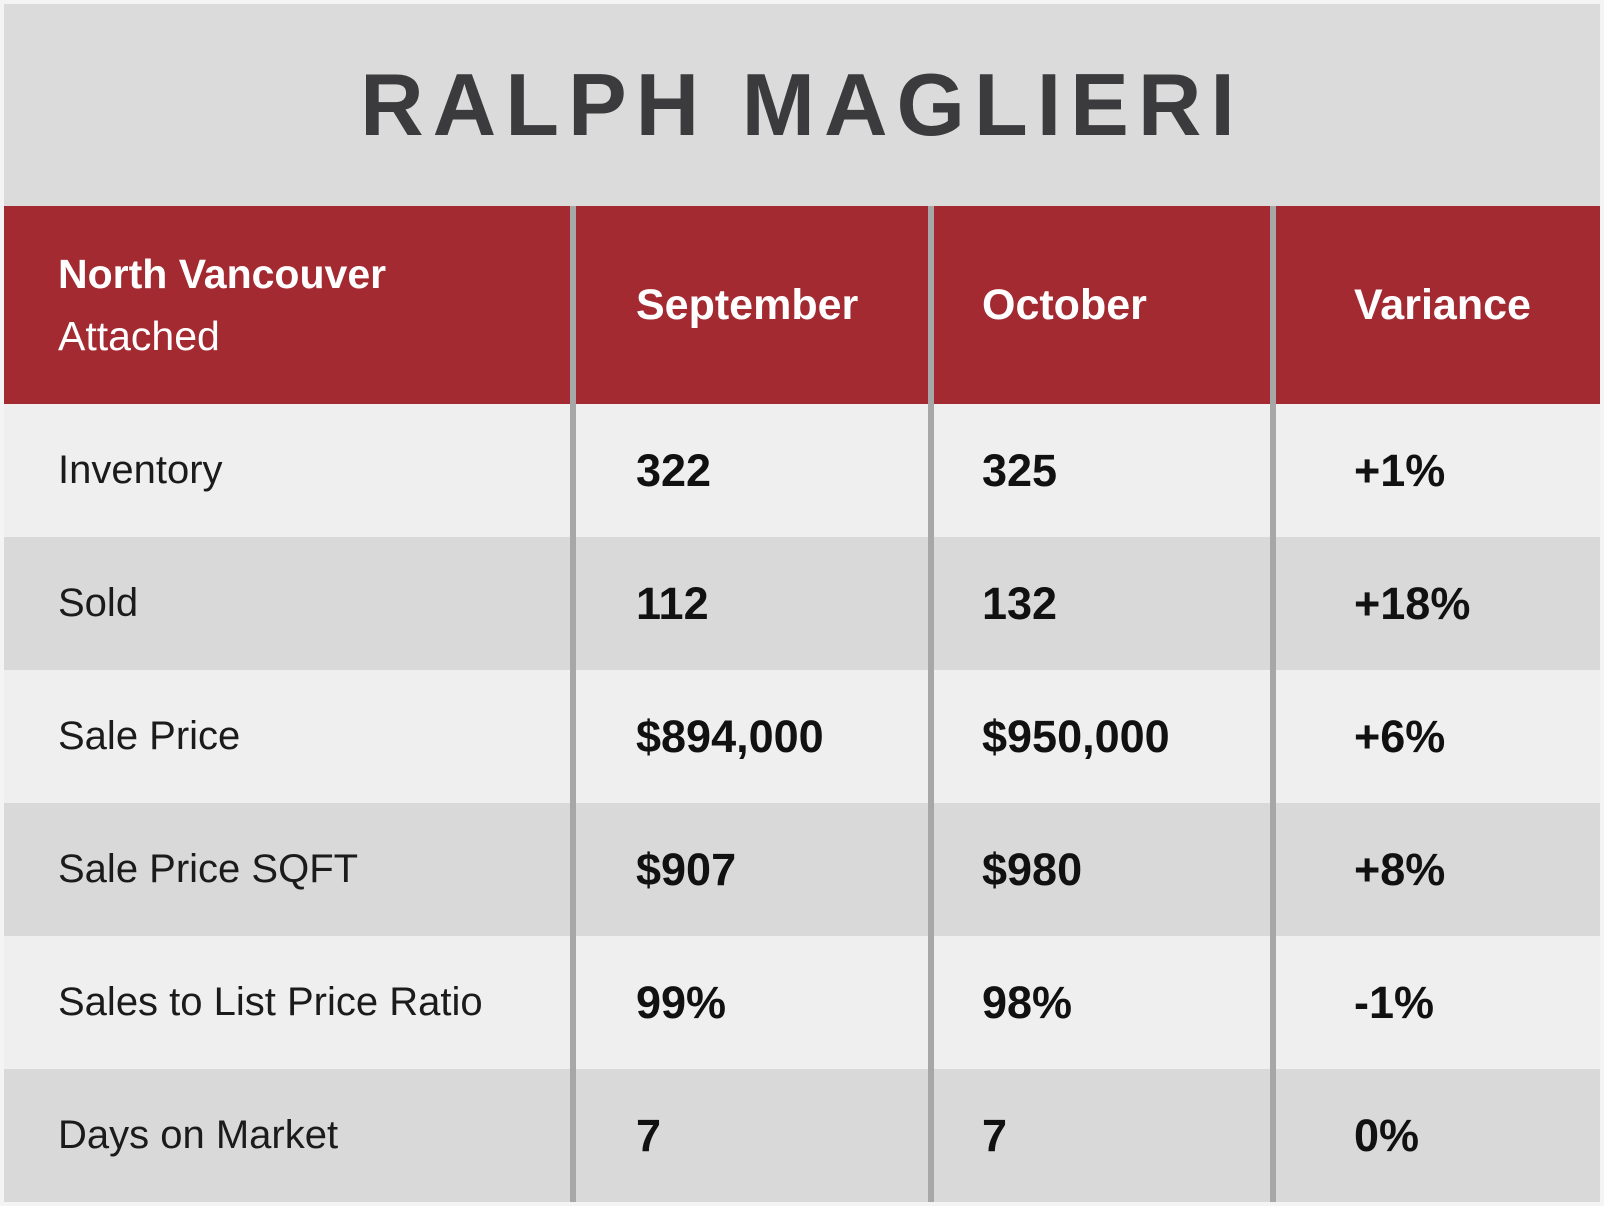  What do you see at coordinates (287, 305) in the screenshot?
I see `header-region-cell: North Vancouver Attached` at bounding box center [287, 305].